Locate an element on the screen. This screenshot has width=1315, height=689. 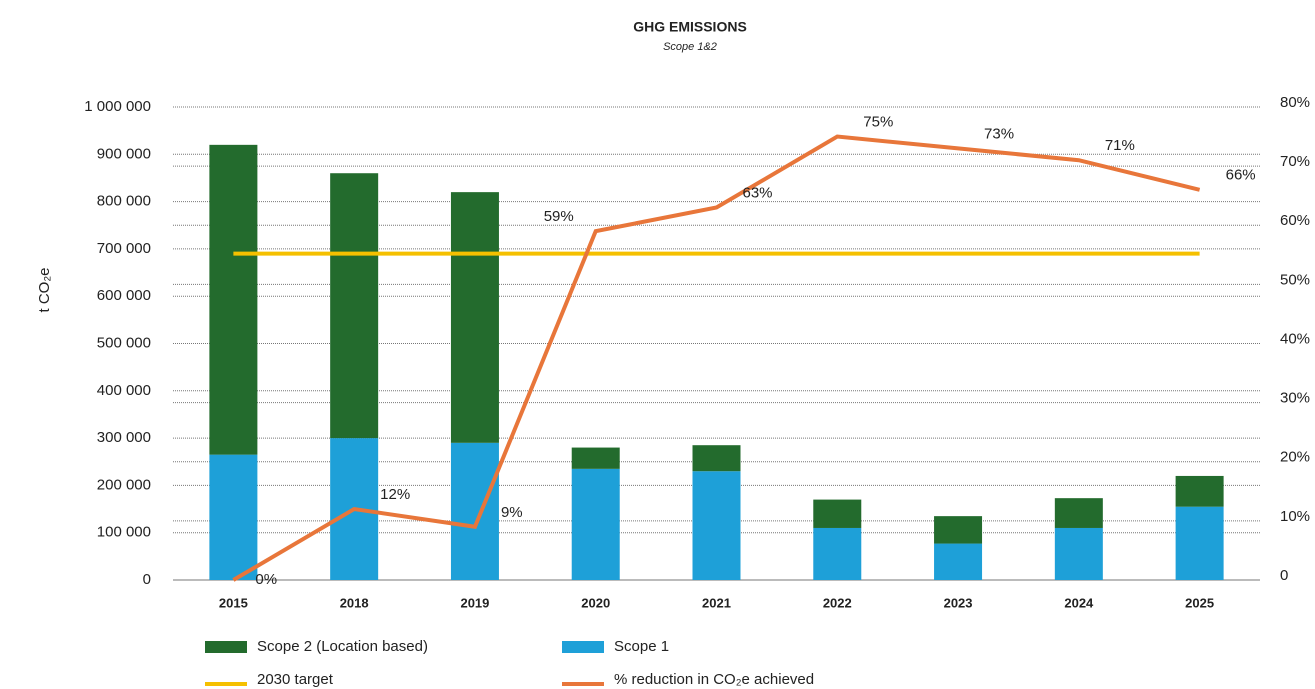
data-label: 73% is located at coordinates (999, 133).